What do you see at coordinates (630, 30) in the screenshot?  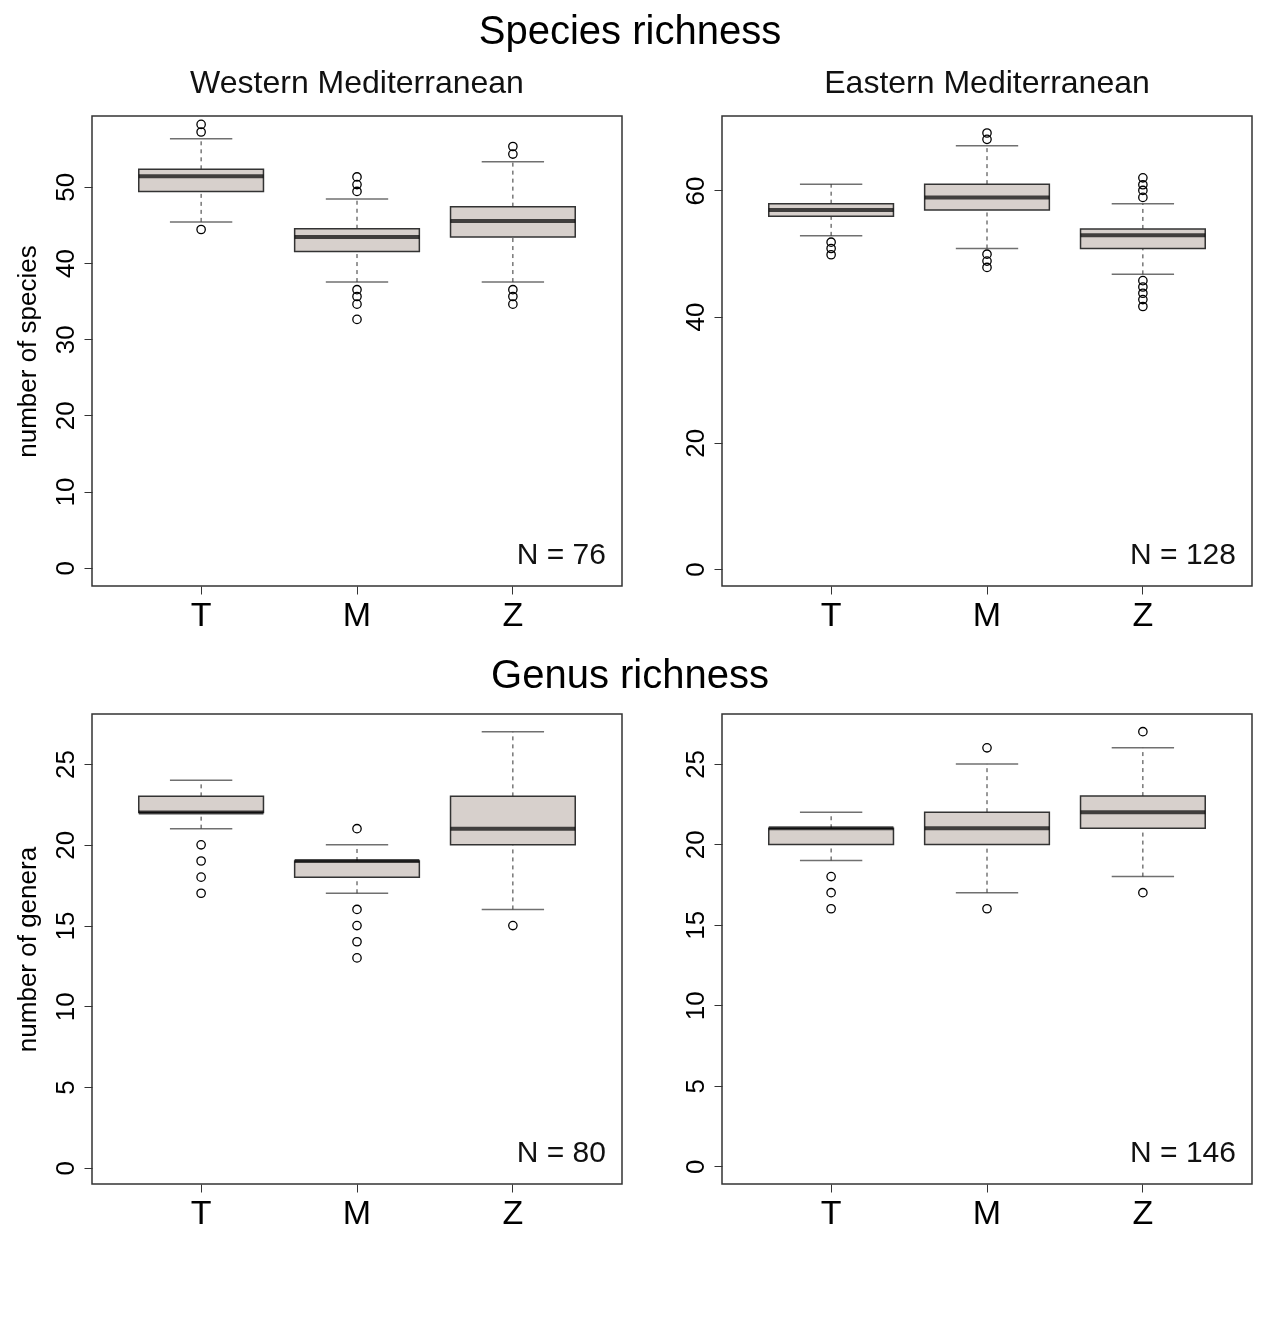 I see `chart-title: Species richness` at bounding box center [630, 30].